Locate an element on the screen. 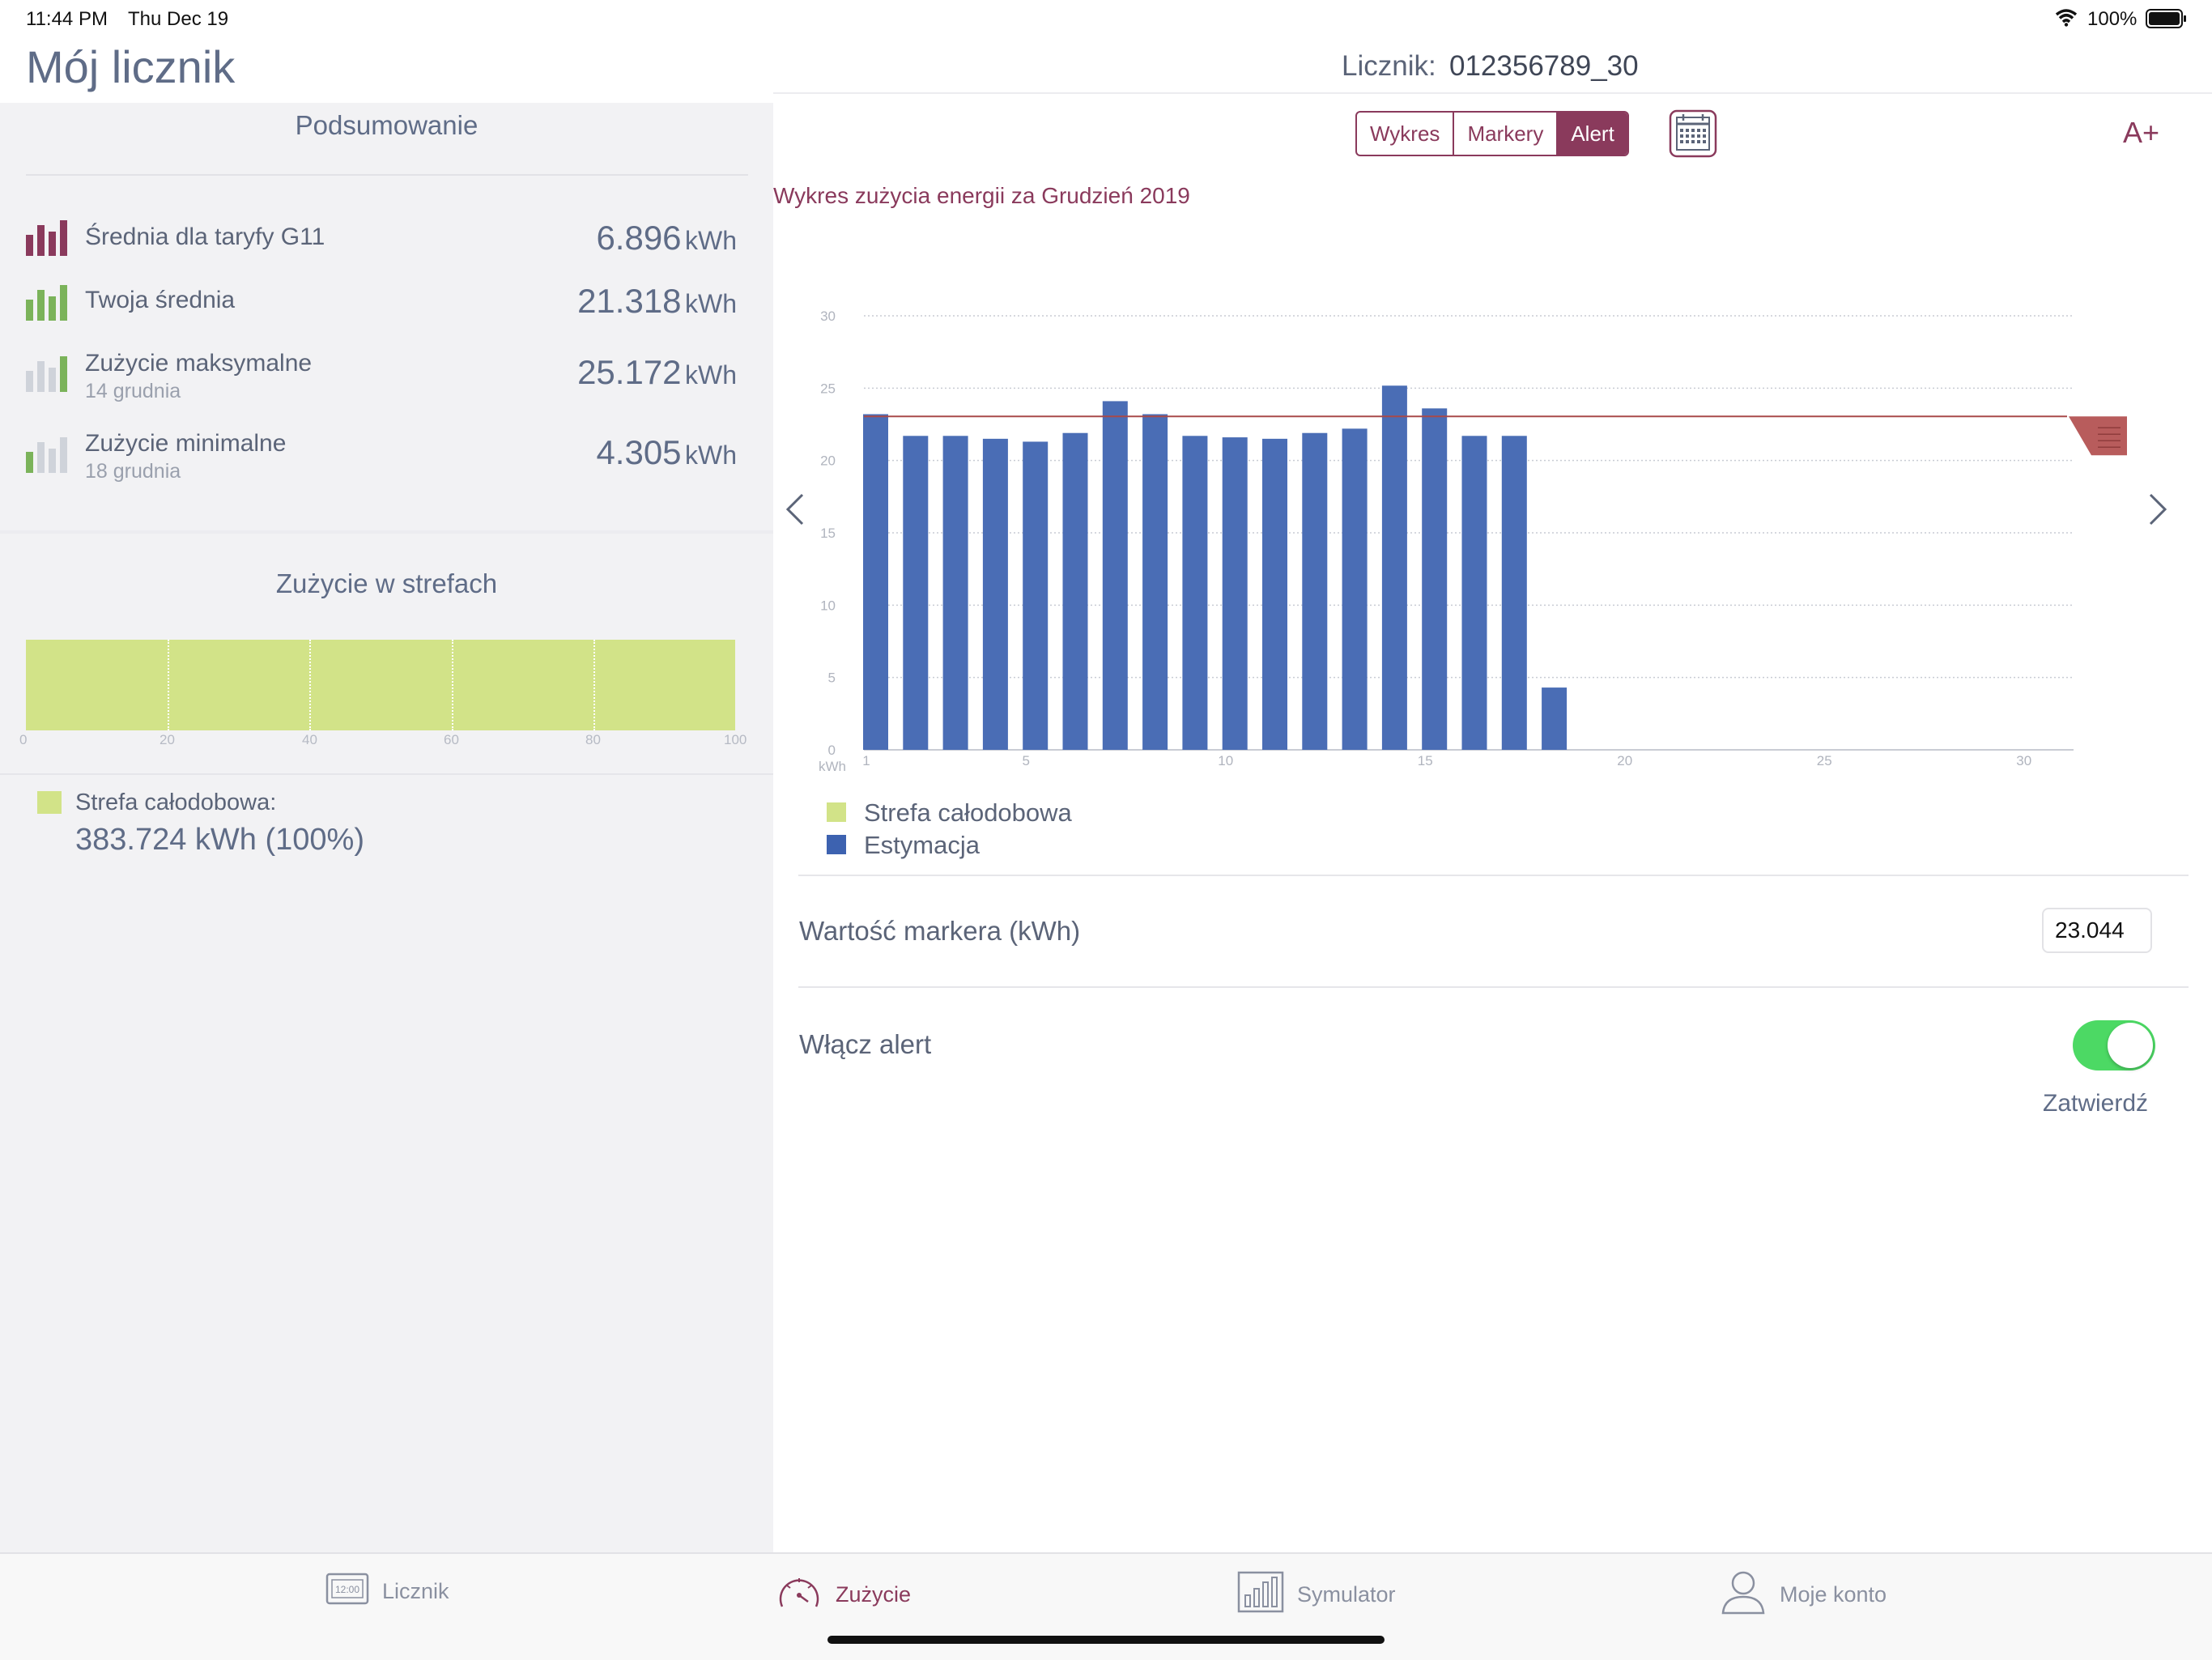 This screenshot has width=2212, height=1660. tab-licznik: 12:00 Licznik is located at coordinates (387, 1592).